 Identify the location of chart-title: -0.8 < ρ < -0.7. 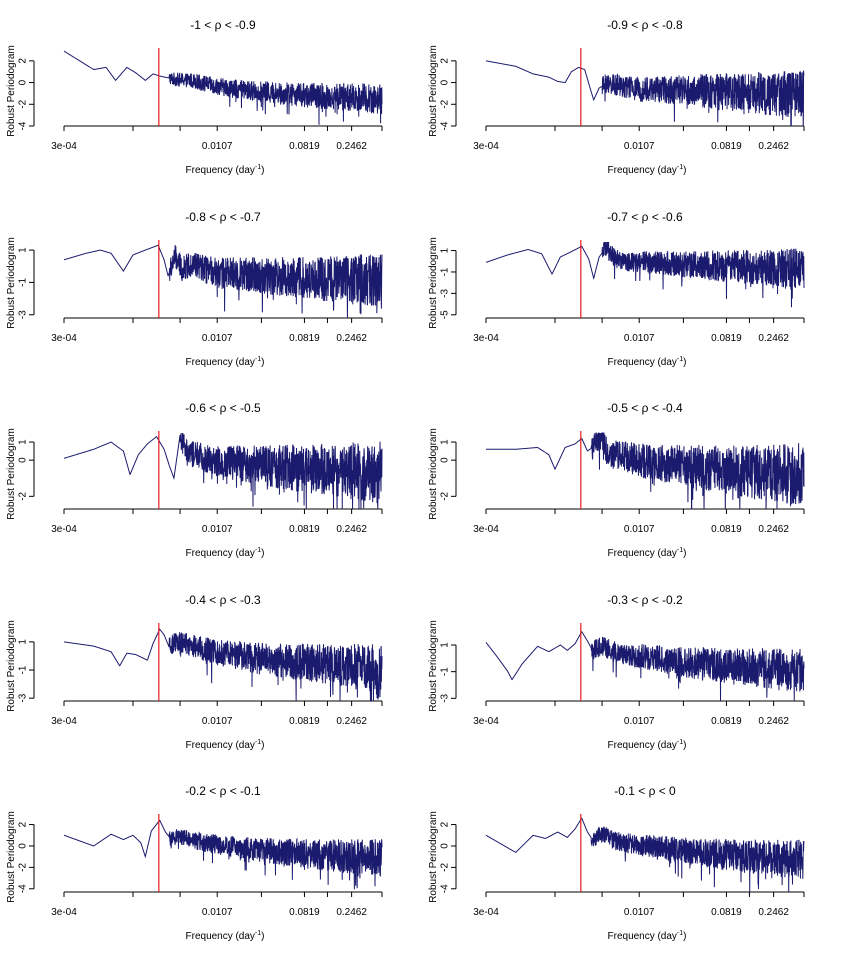
(223, 217).